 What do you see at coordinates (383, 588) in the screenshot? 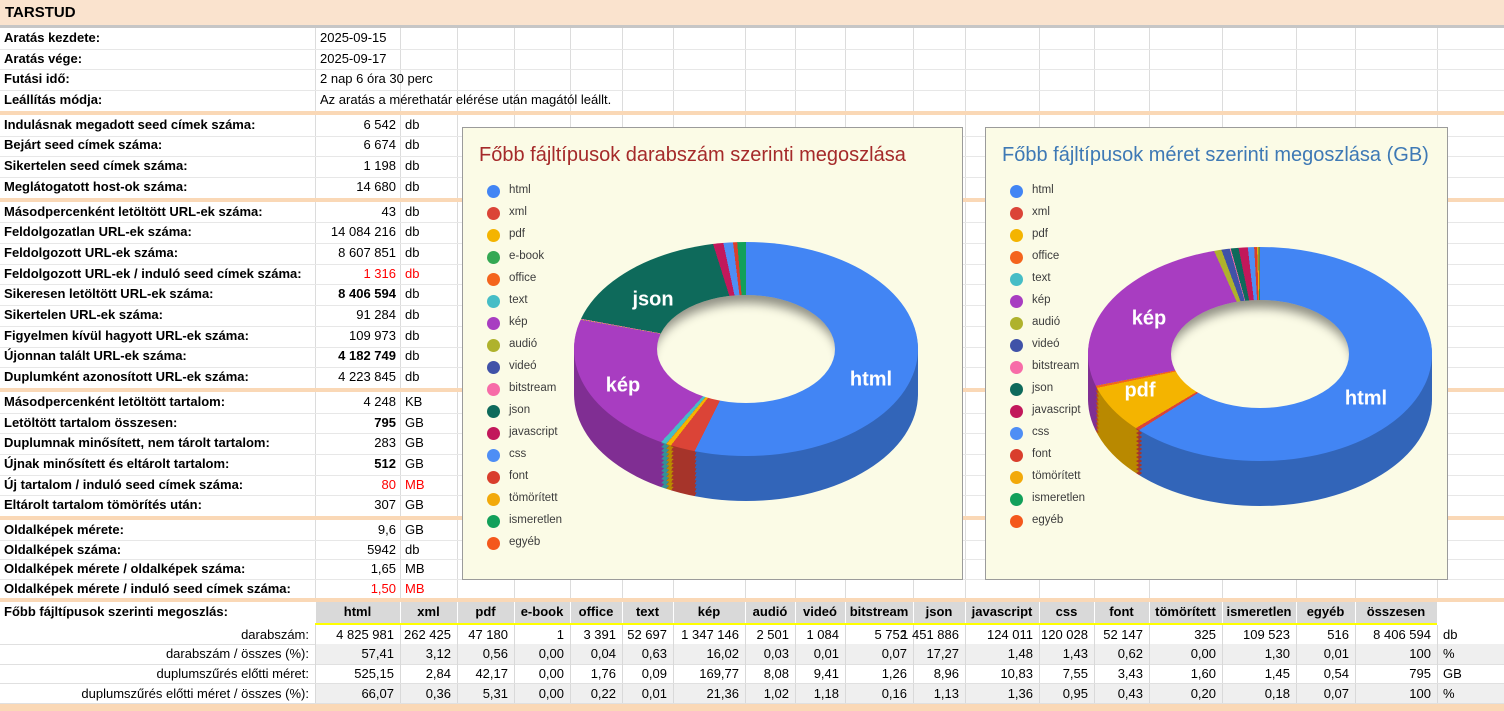
I see `stat-value: 1,50` at bounding box center [383, 588].